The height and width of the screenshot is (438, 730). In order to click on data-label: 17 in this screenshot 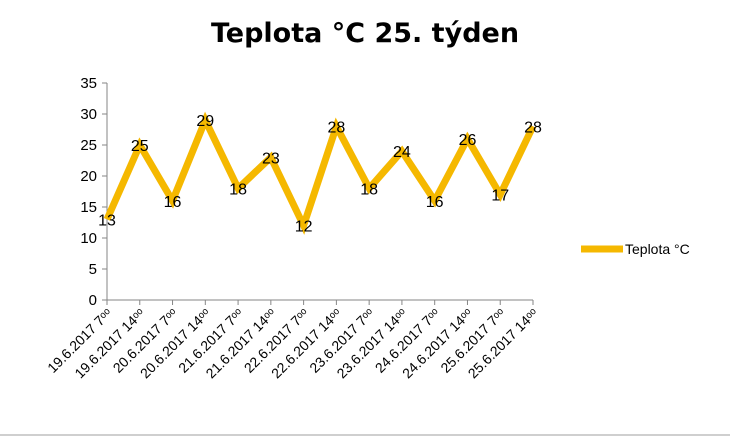, I will do `click(500, 196)`.